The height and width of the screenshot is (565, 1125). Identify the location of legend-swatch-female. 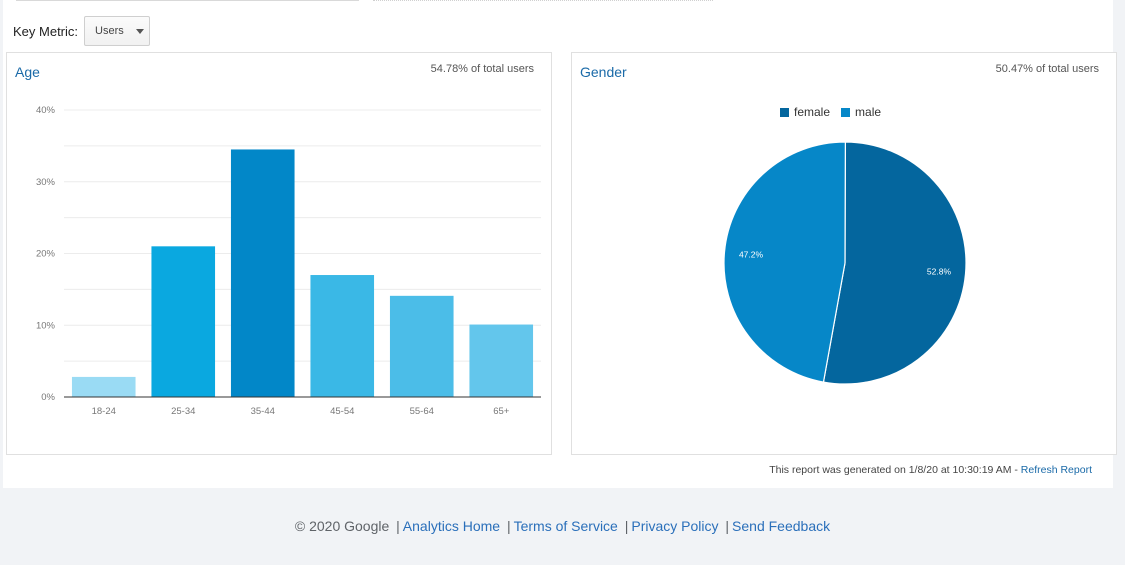
(784, 112).